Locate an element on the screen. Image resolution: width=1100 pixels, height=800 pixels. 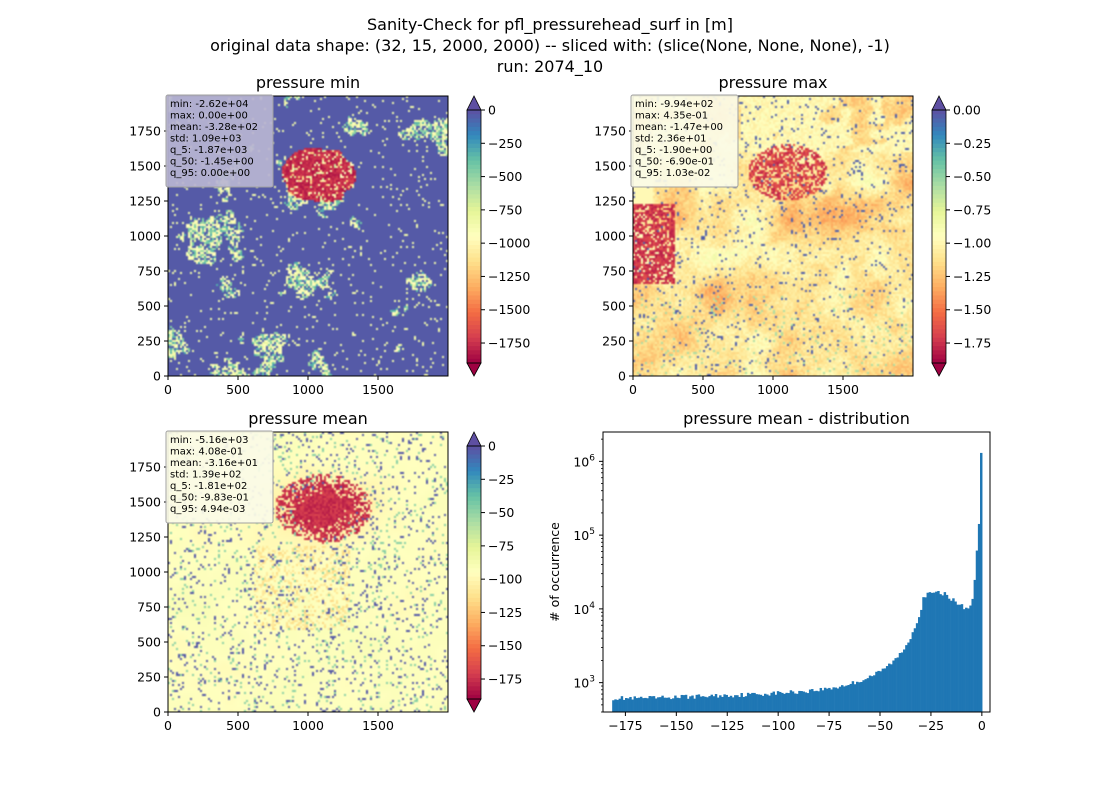
y-tick-label: 1250 is located at coordinates (610, 201).